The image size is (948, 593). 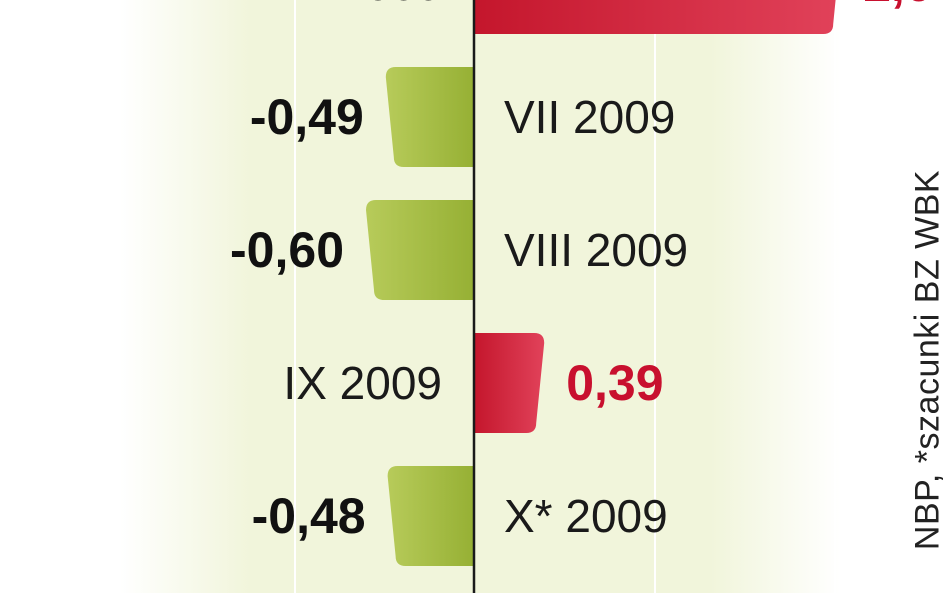 What do you see at coordinates (927, 360) in the screenshot?
I see `source-note: NBP, *szacunki BZ WBK` at bounding box center [927, 360].